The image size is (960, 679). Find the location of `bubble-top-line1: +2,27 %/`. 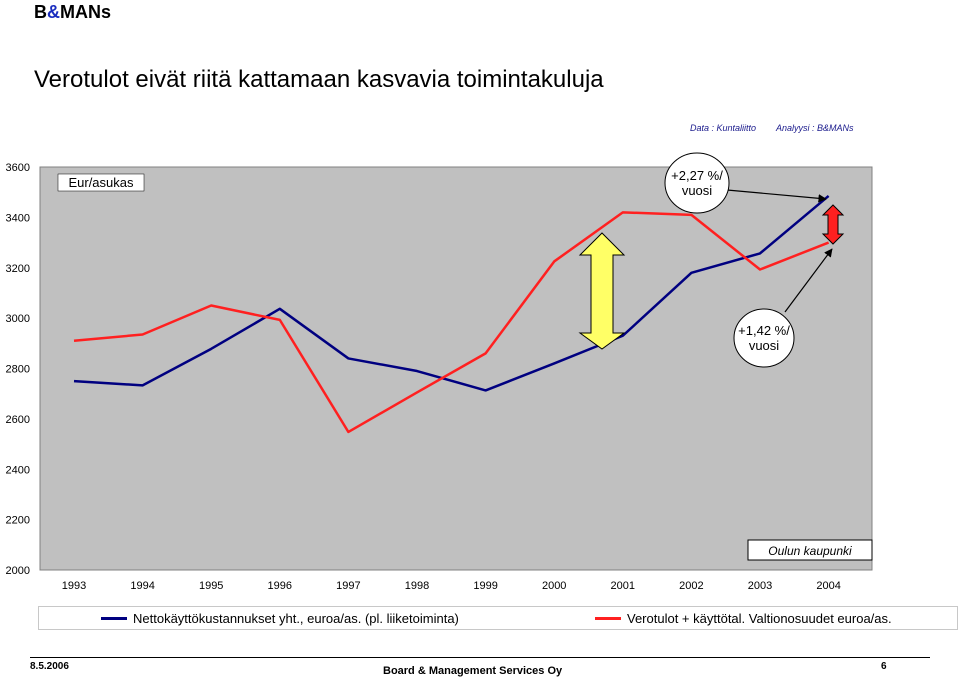

bubble-top-line1: +2,27 %/ is located at coordinates (697, 175).